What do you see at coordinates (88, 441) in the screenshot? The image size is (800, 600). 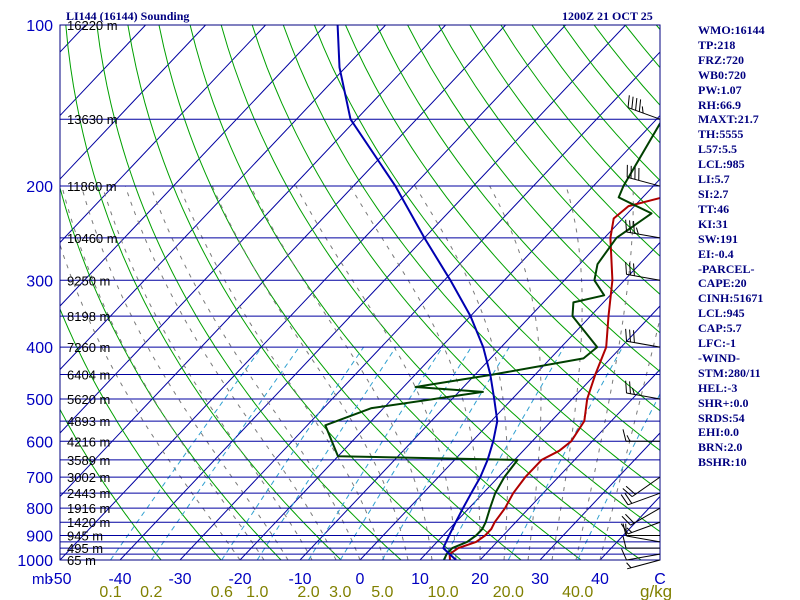 I see `height-label: 4216 m` at bounding box center [88, 441].